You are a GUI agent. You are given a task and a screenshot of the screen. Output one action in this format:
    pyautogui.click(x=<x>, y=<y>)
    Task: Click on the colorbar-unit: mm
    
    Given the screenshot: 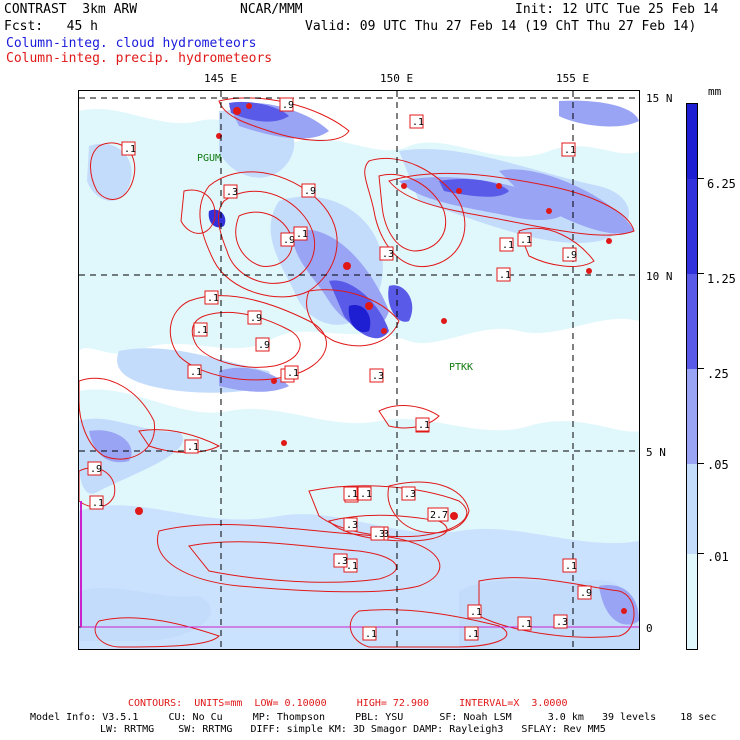 What is the action you would take?
    pyautogui.click(x=715, y=91)
    